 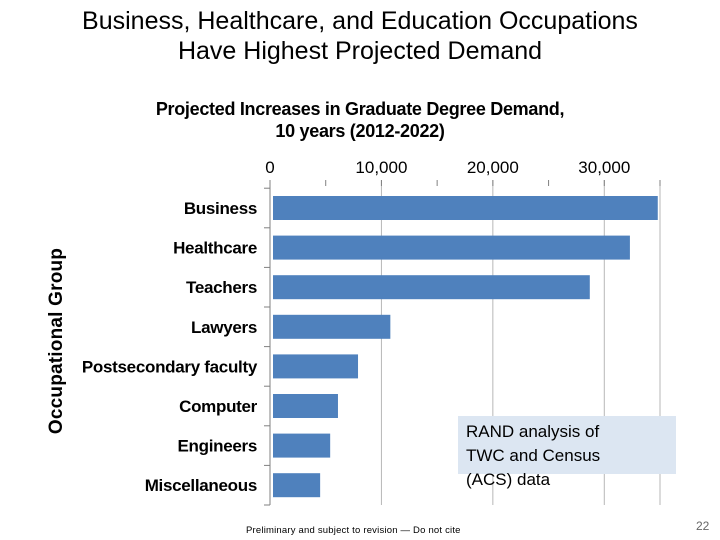 What do you see at coordinates (218, 406) in the screenshot?
I see `category-label: Computer` at bounding box center [218, 406].